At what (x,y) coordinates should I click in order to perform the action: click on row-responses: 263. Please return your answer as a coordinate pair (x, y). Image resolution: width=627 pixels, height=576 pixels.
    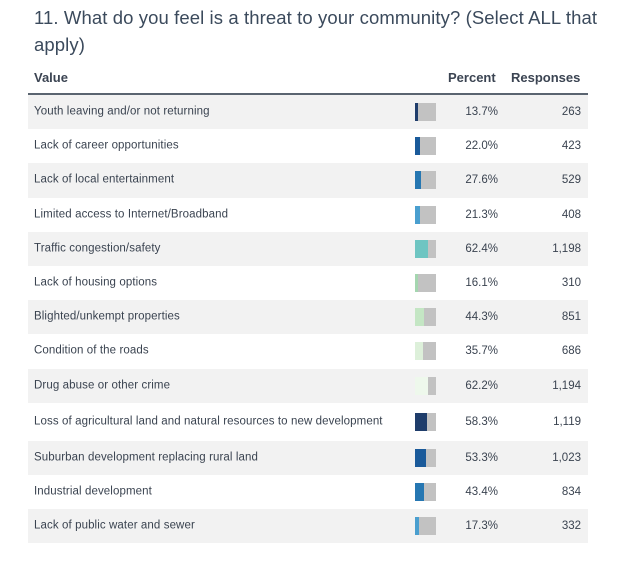
    Looking at the image, I should click on (571, 112).